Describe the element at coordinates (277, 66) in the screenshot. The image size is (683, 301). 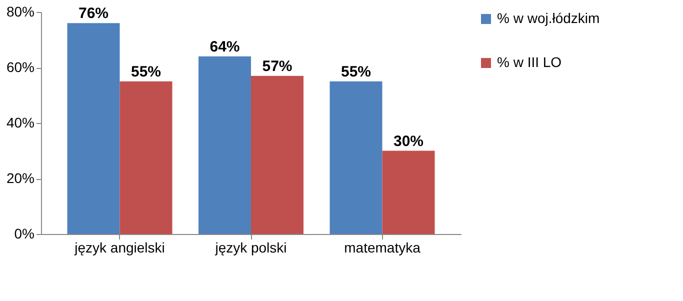
I see `data-label: 57%` at that location.